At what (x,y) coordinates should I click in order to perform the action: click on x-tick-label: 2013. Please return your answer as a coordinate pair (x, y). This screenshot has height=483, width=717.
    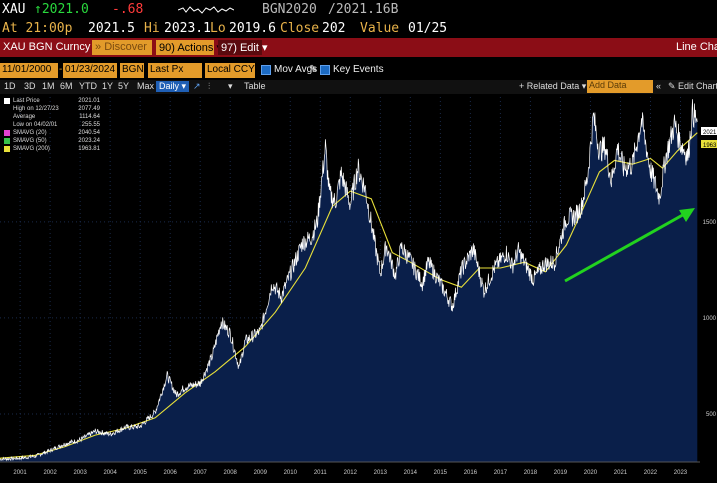
    Looking at the image, I should click on (381, 473).